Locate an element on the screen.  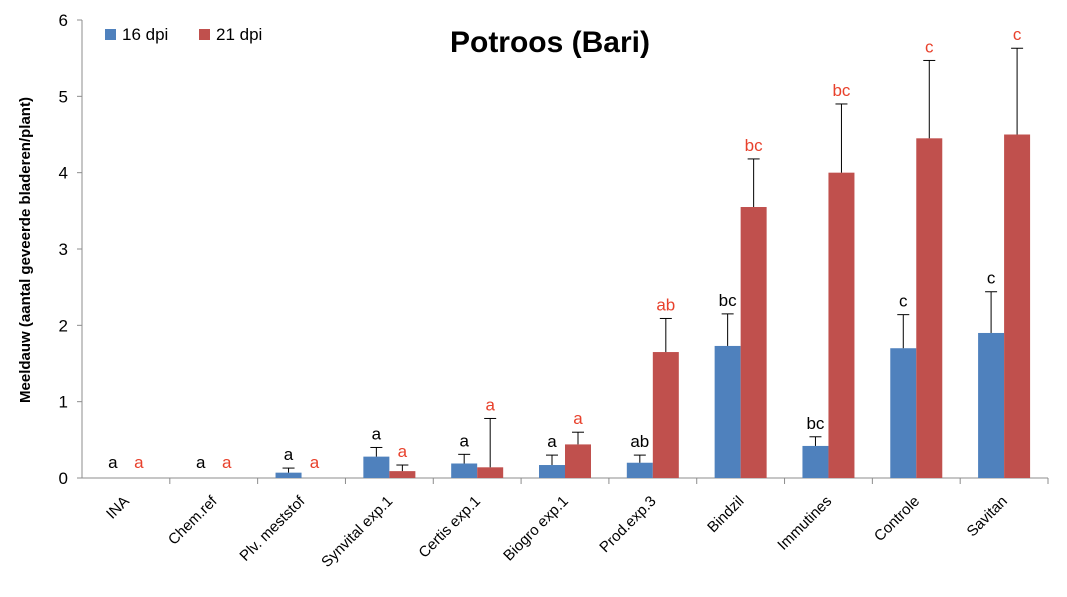
x-tick-label: Certis exp.1 is located at coordinates (449, 527).